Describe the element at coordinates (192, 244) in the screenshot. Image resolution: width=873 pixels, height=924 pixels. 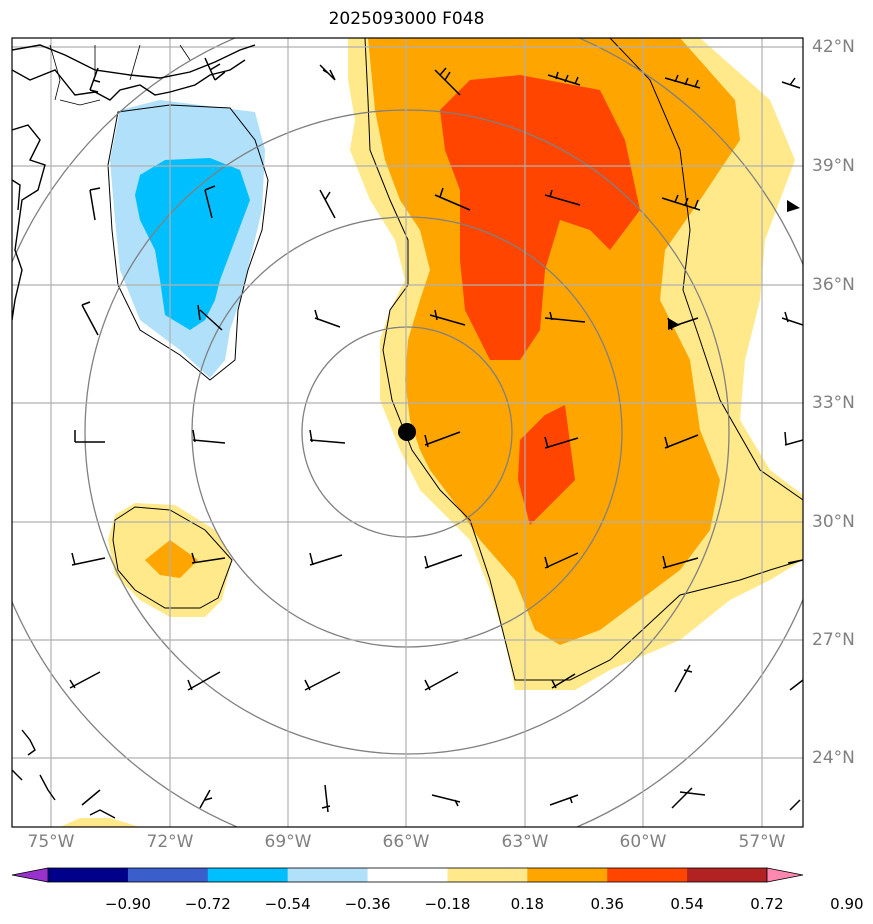
I see `neg-region-mid` at that location.